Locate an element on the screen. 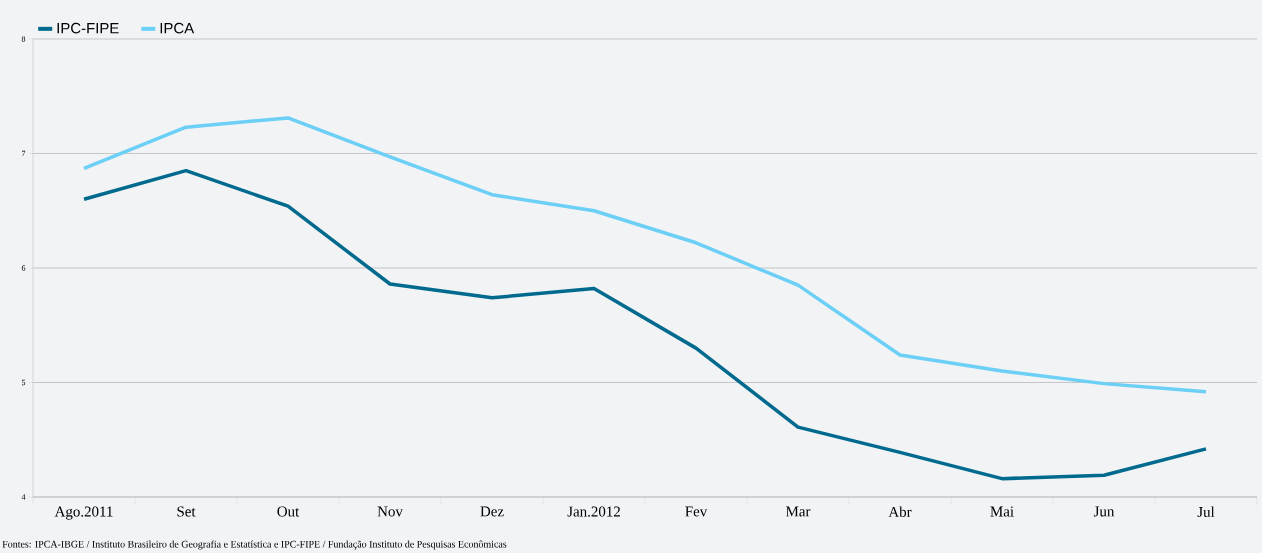 Image resolution: width=1262 pixels, height=553 pixels. x-tick-label: Fev is located at coordinates (696, 511).